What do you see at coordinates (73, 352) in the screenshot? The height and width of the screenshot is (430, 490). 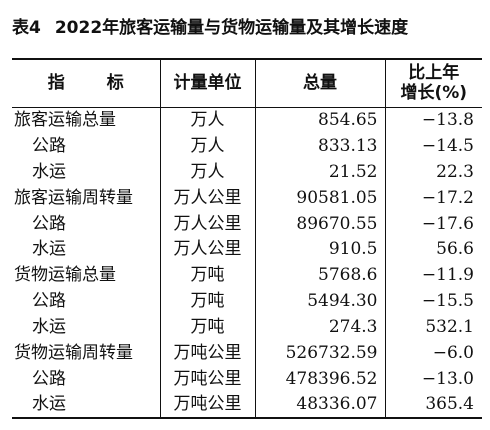 I see `row-indicator-name: 货物运输周转量` at bounding box center [73, 352].